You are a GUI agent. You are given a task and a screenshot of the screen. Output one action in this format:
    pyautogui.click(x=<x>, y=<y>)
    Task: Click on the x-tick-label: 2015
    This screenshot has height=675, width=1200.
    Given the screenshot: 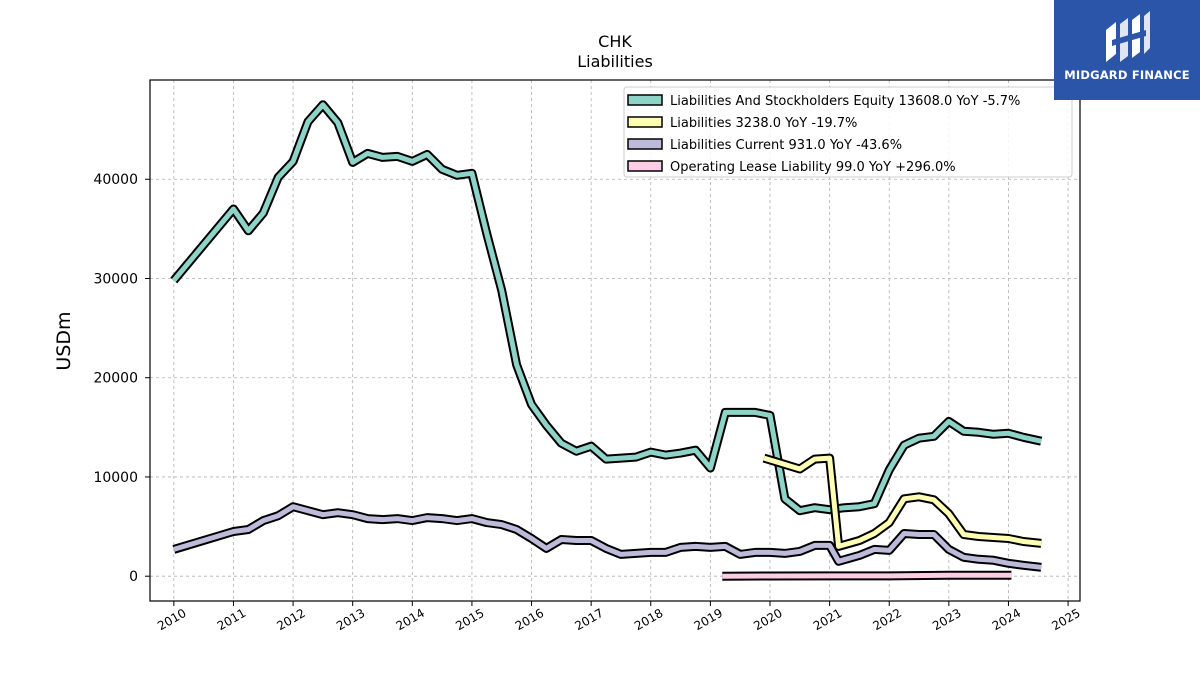 What is the action you would take?
    pyautogui.click(x=469, y=619)
    